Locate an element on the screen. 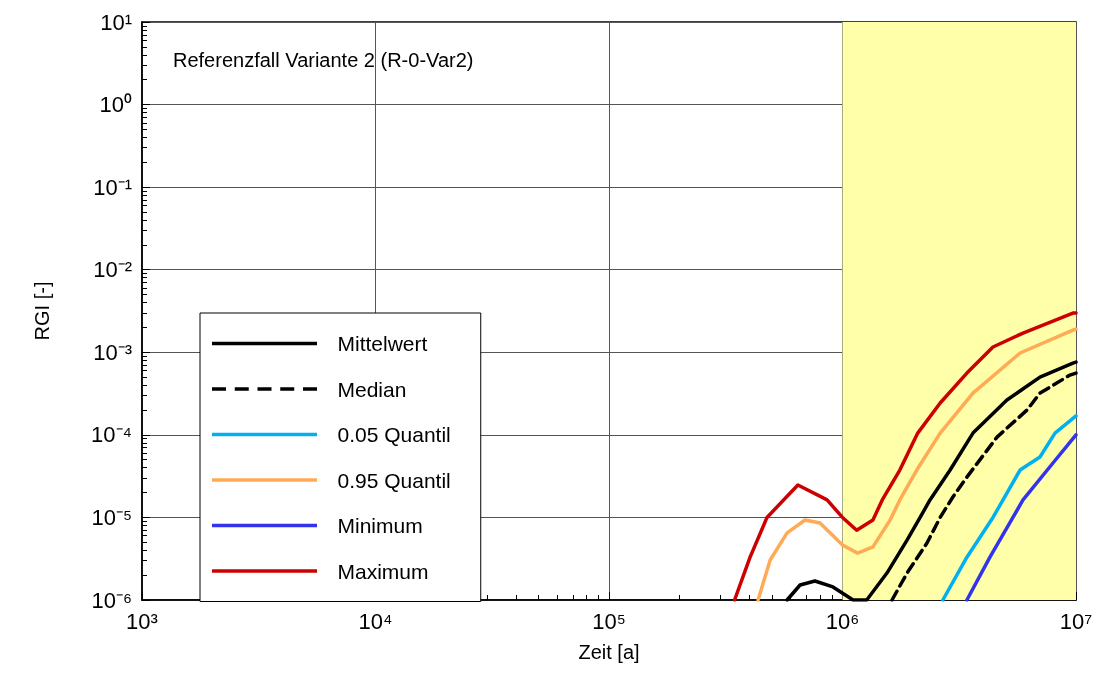 This screenshot has width=1102, height=691. x-tick-label: 10⁵ is located at coordinates (609, 621).